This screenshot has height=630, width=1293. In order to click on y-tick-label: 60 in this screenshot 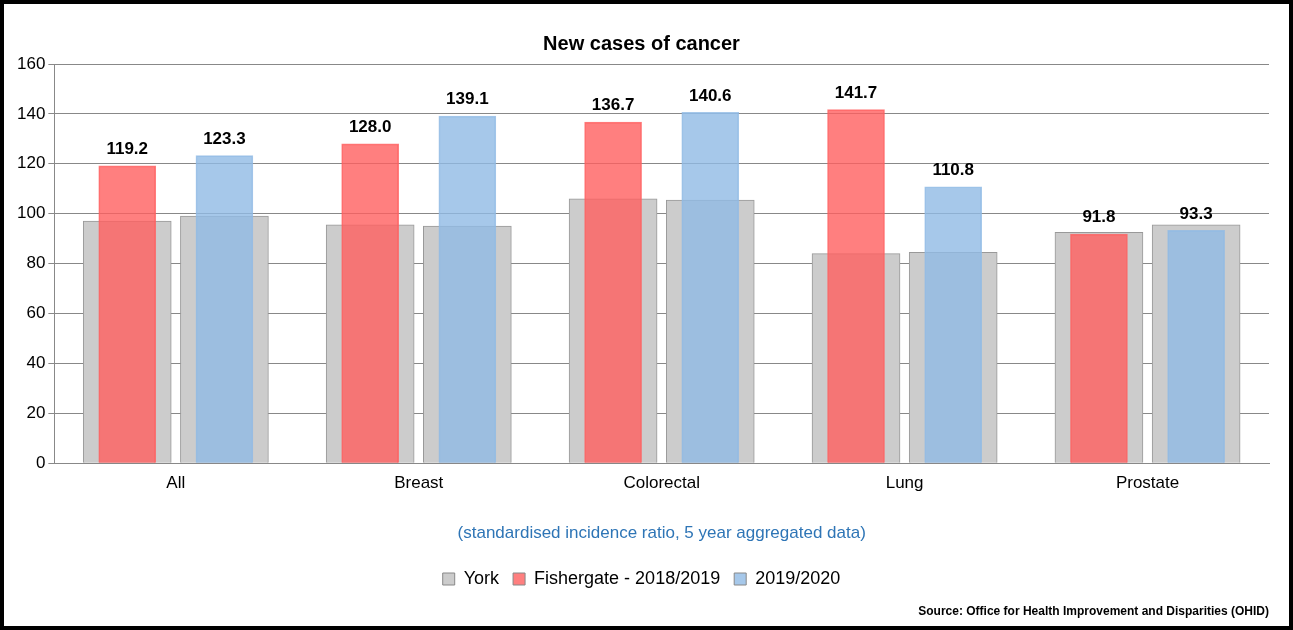, I will do `click(36, 313)`.